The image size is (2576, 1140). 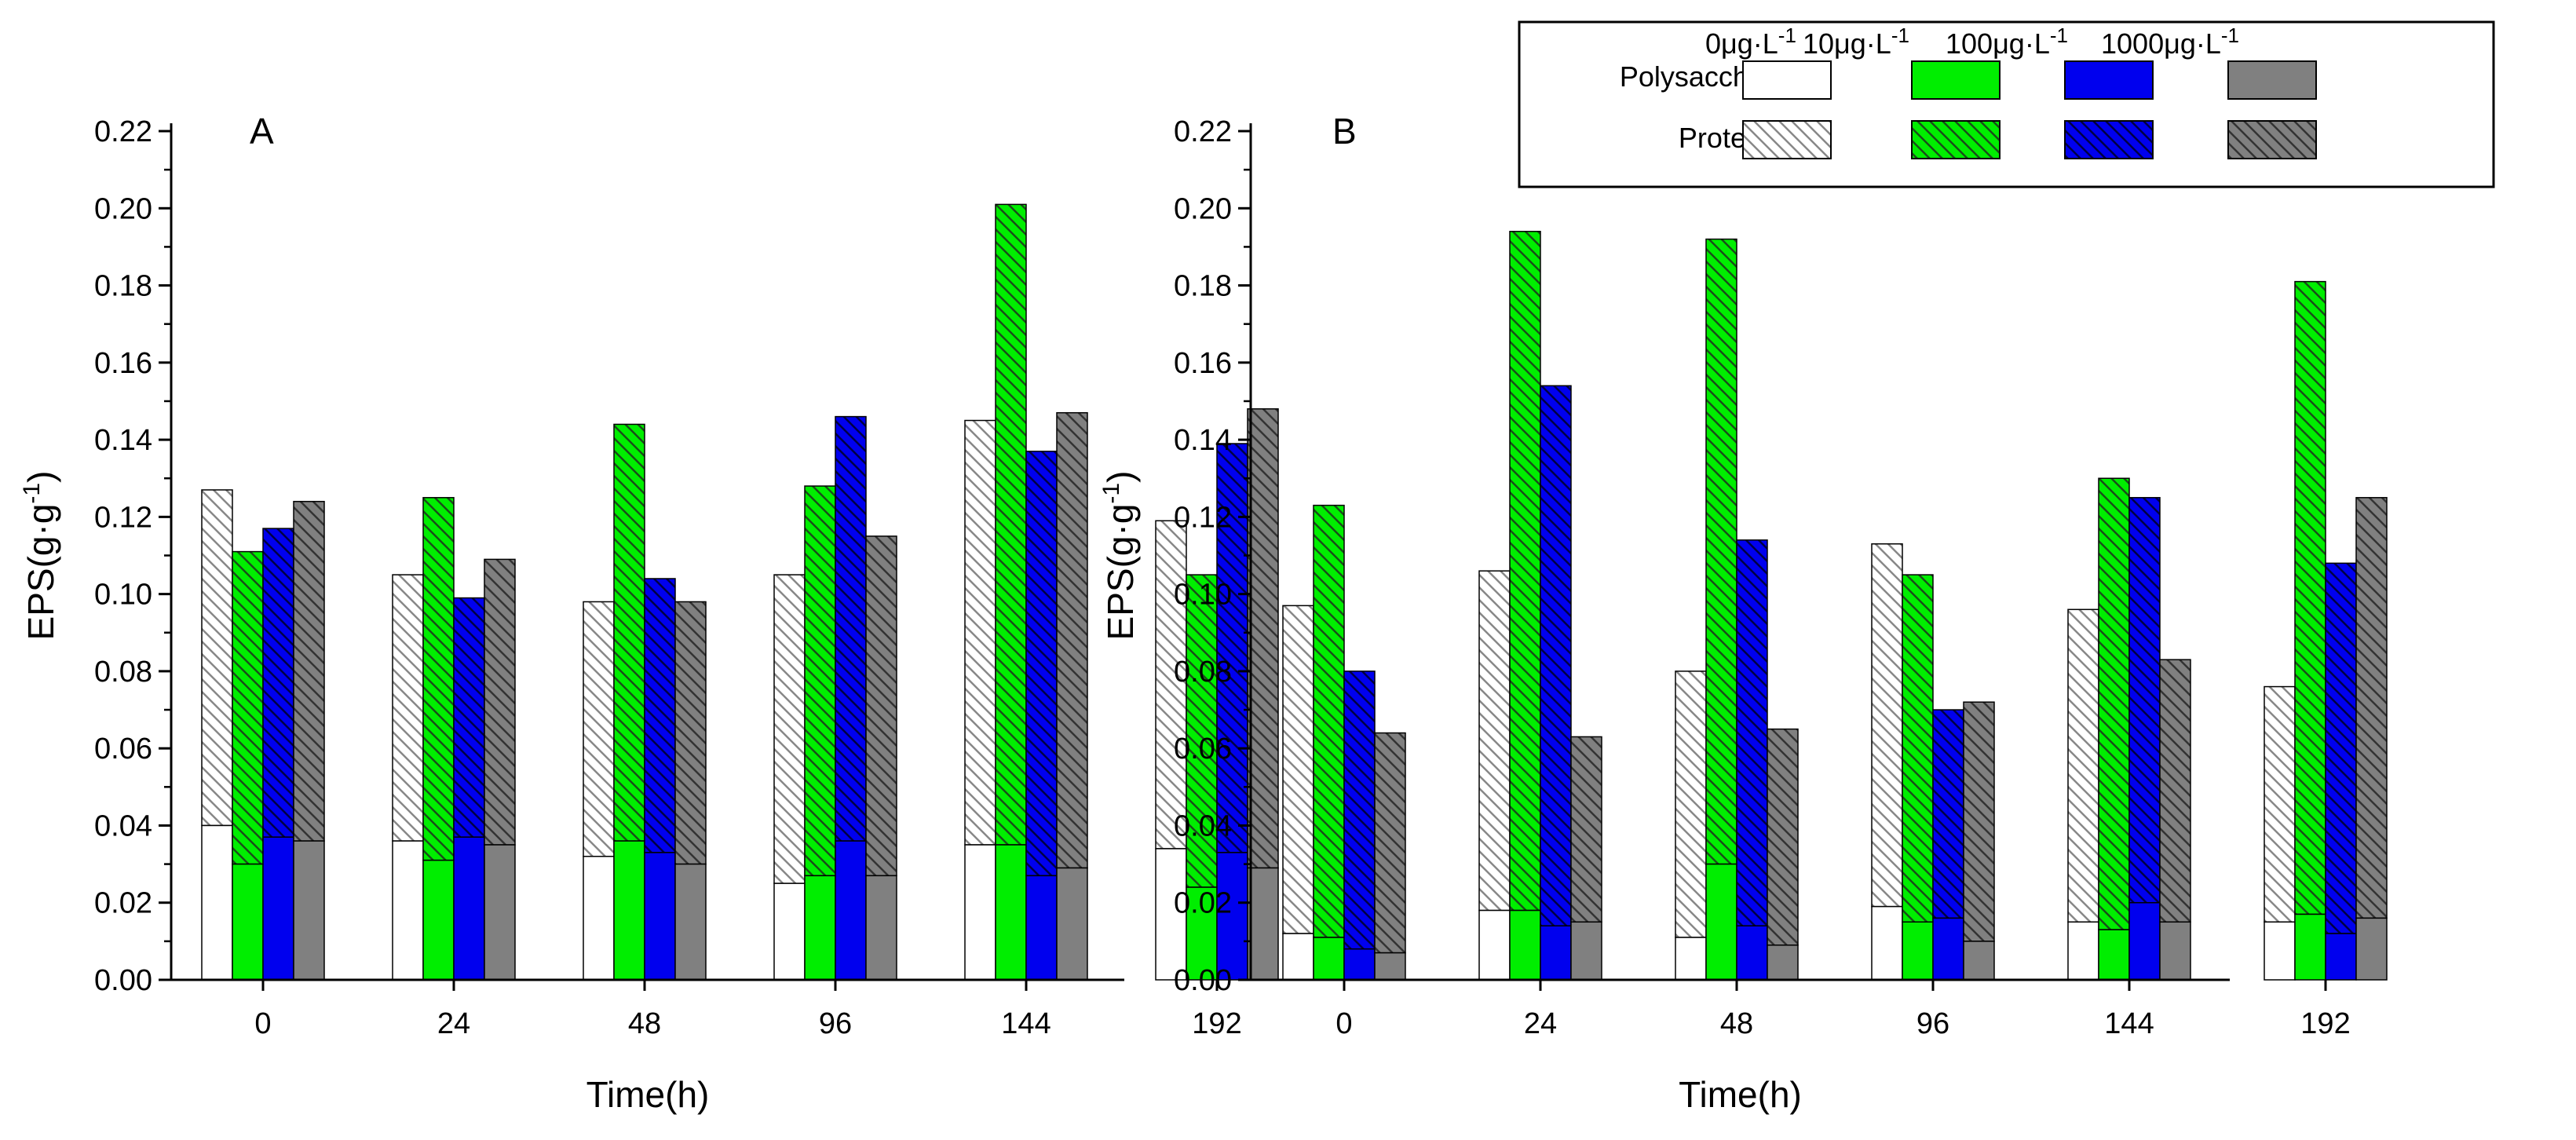 What do you see at coordinates (1203, 440) in the screenshot?
I see `y-tick-label: 0.14` at bounding box center [1203, 440].